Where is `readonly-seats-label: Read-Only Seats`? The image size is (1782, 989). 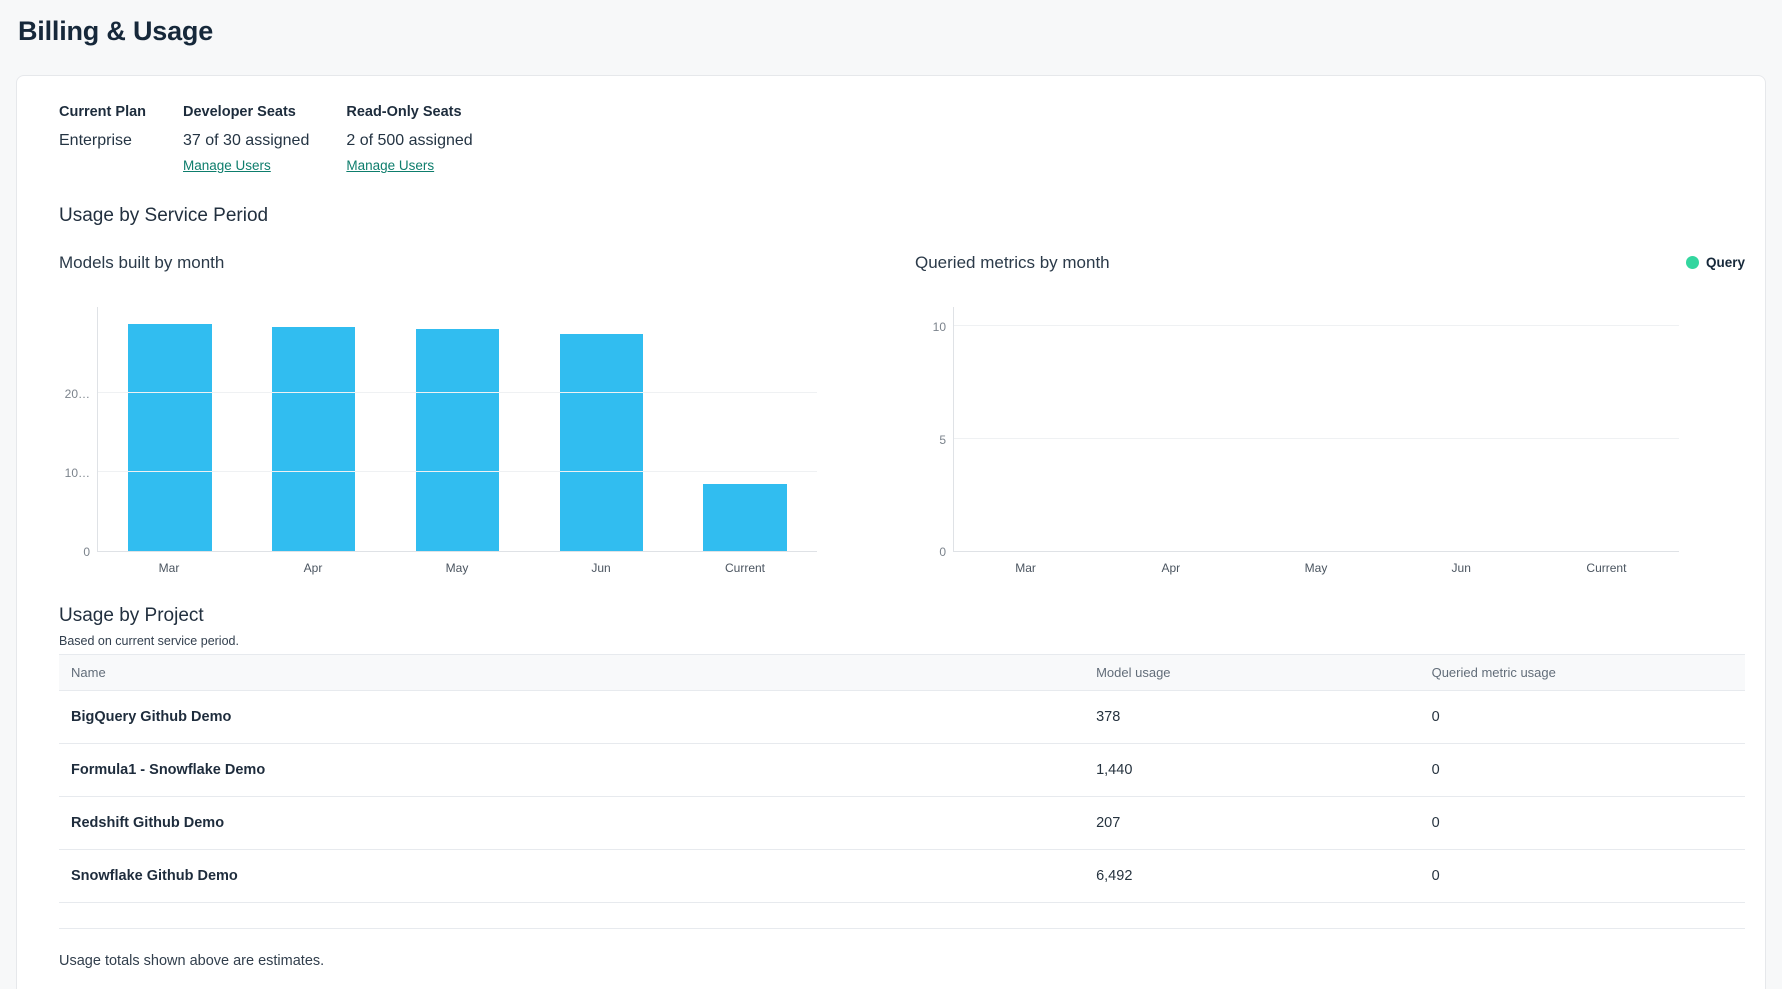
readonly-seats-label: Read-Only Seats is located at coordinates (404, 112).